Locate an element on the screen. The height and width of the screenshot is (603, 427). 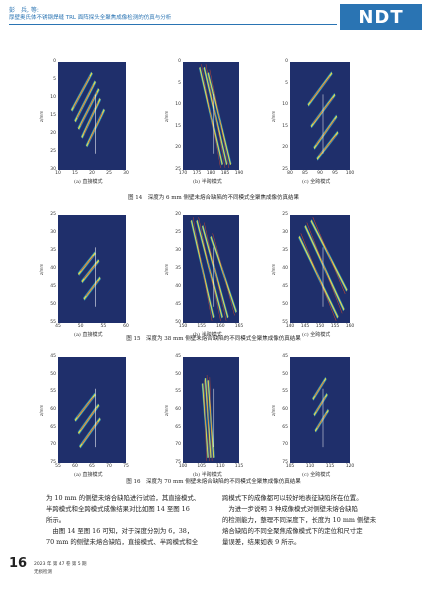
y-tick-label: 30 is located at coordinates (53, 169).